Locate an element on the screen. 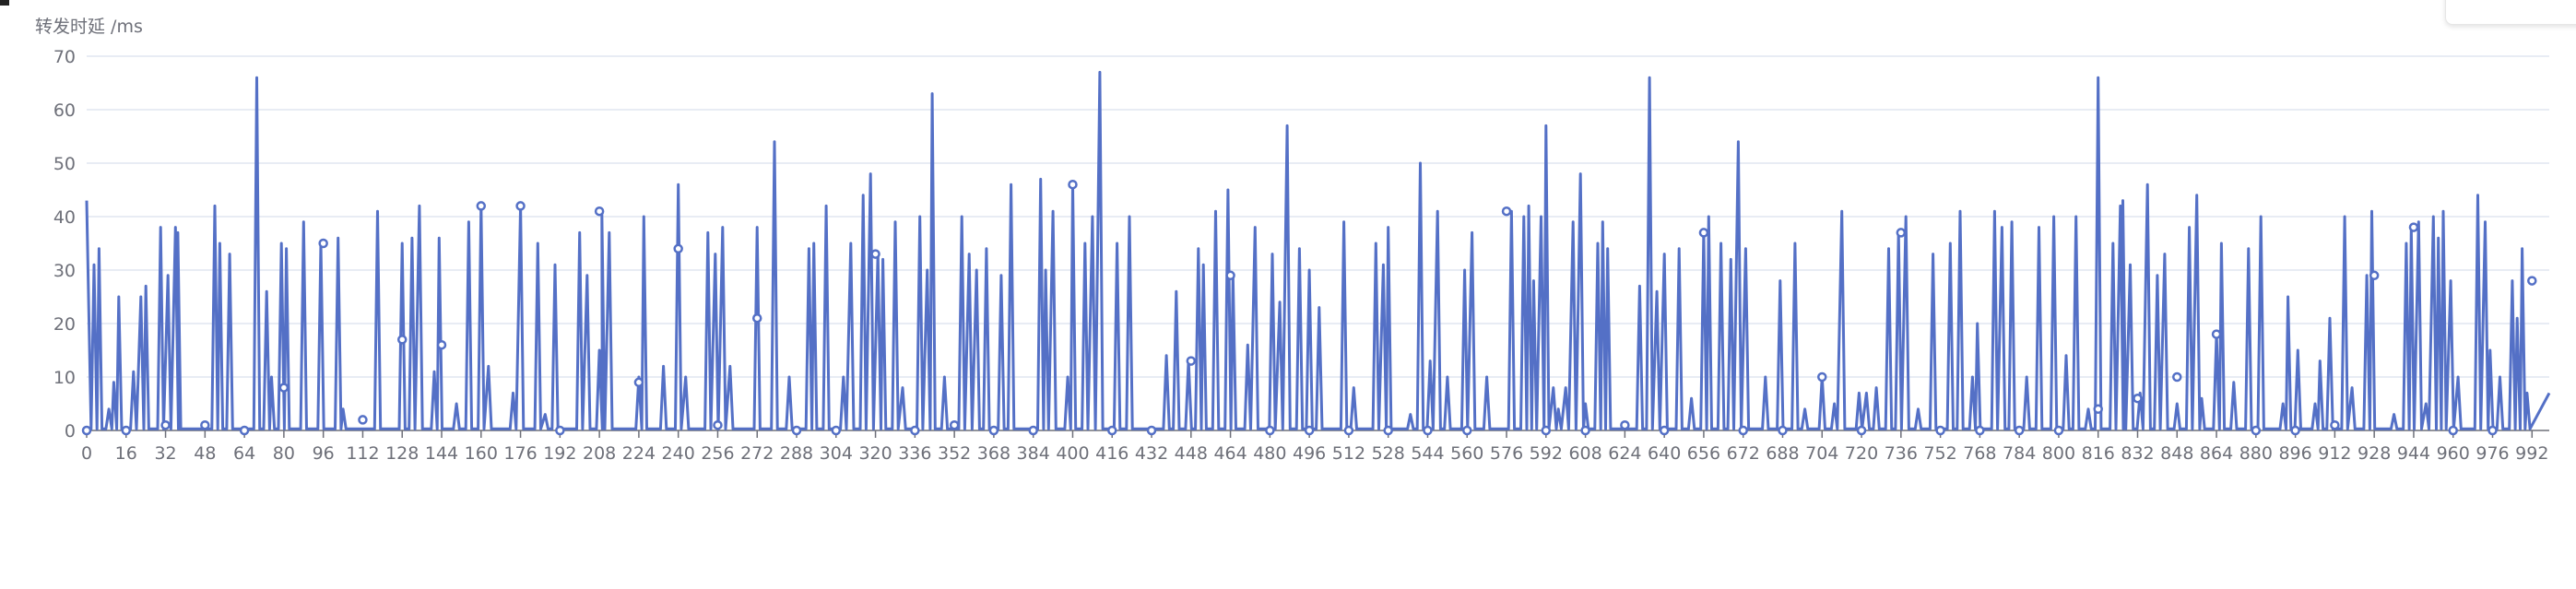  y-tick-label: 30 is located at coordinates (64, 271).